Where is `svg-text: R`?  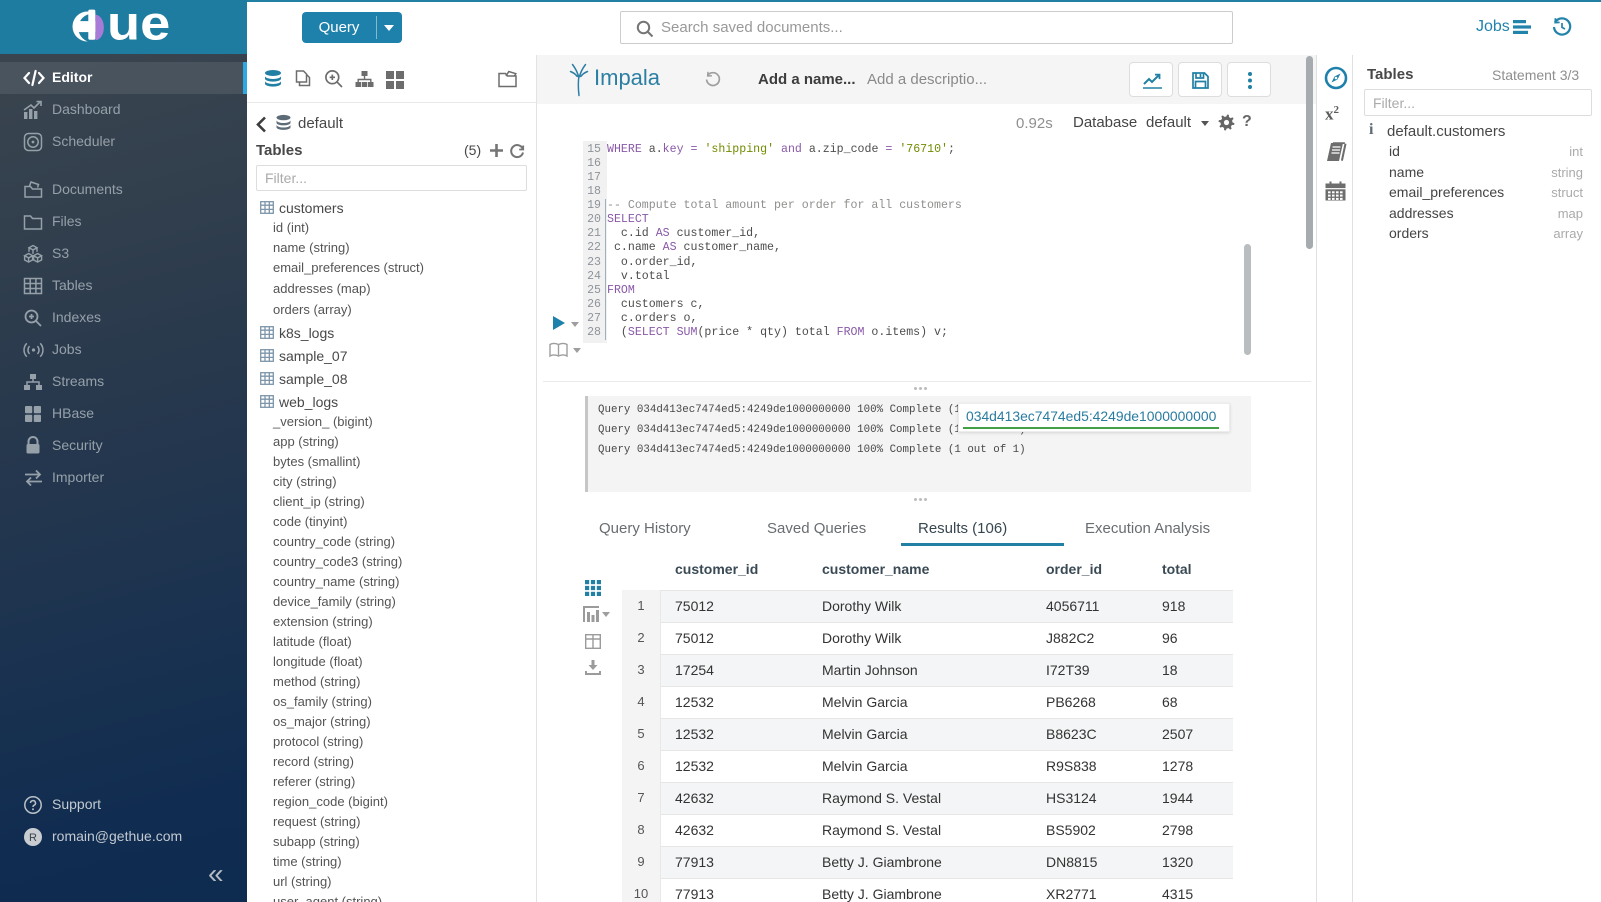
svg-text: R is located at coordinates (33, 838).